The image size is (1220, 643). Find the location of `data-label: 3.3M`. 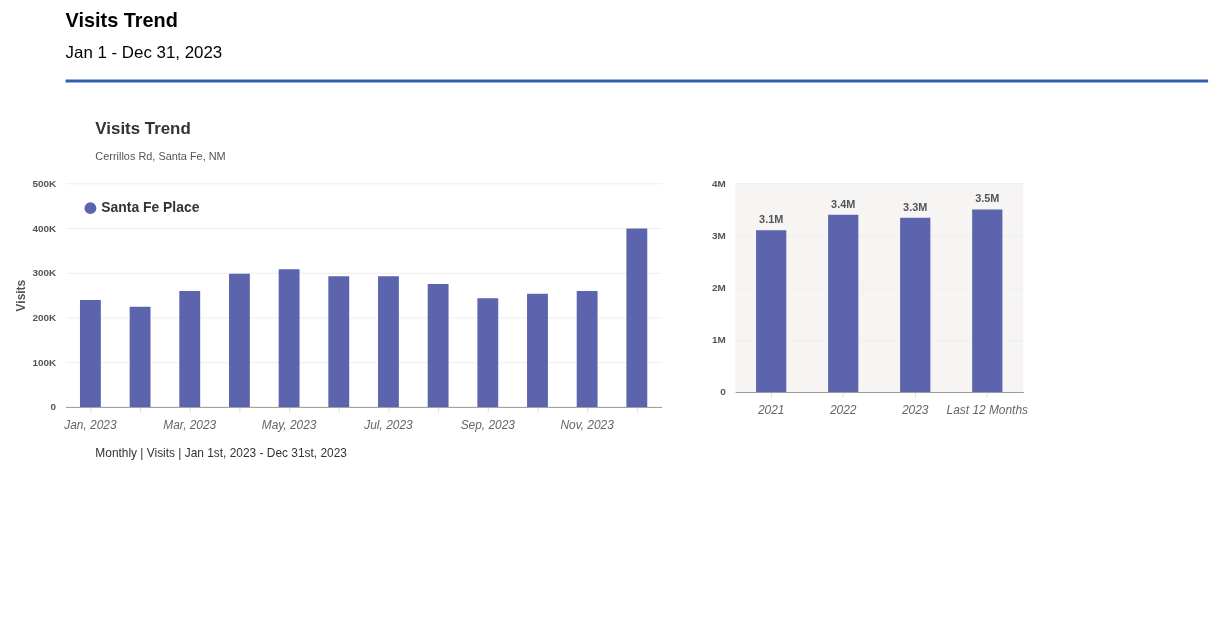

data-label: 3.3M is located at coordinates (915, 206).